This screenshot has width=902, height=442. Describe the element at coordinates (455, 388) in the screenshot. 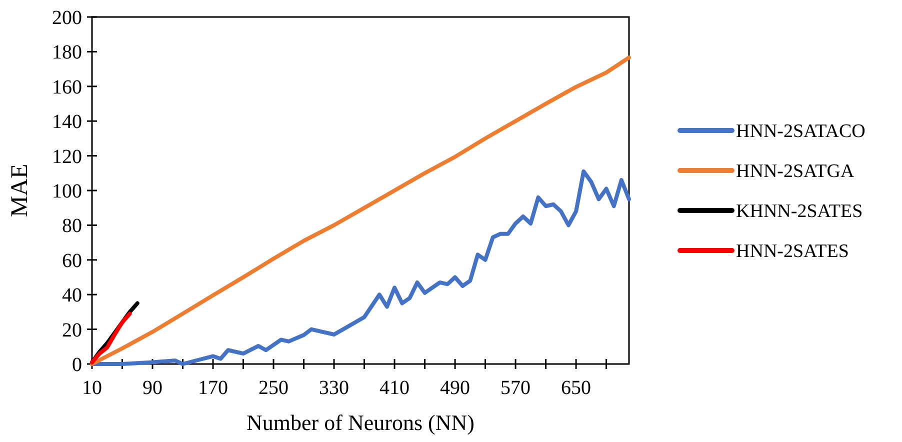

I see `x-tick-label: 490` at that location.